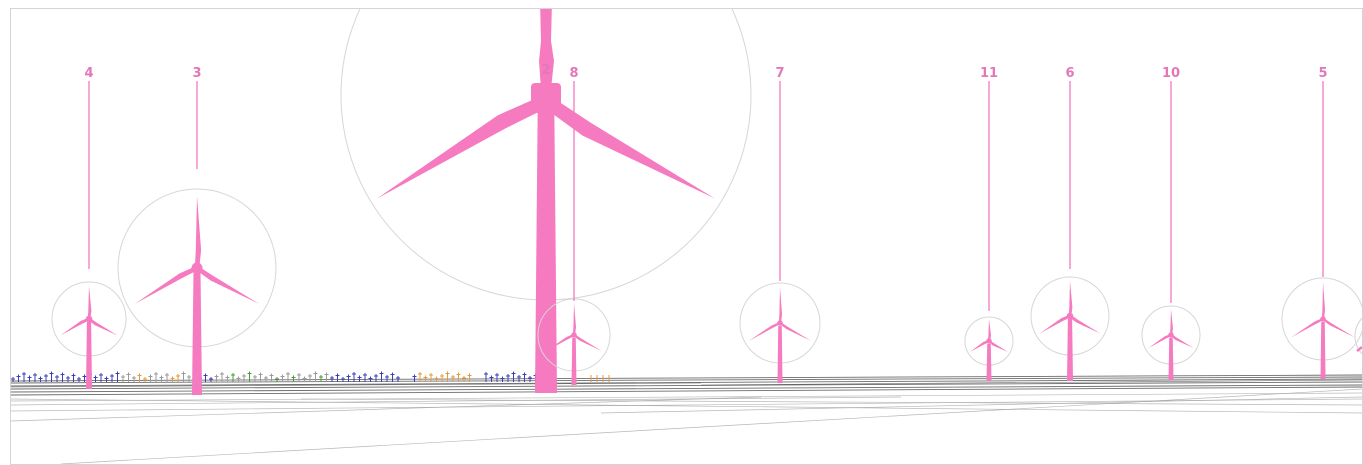 Image resolution: width=1363 pixels, height=465 pixels. What do you see at coordinates (574, 225) in the screenshot?
I see `turbine-8: 8` at bounding box center [574, 225].